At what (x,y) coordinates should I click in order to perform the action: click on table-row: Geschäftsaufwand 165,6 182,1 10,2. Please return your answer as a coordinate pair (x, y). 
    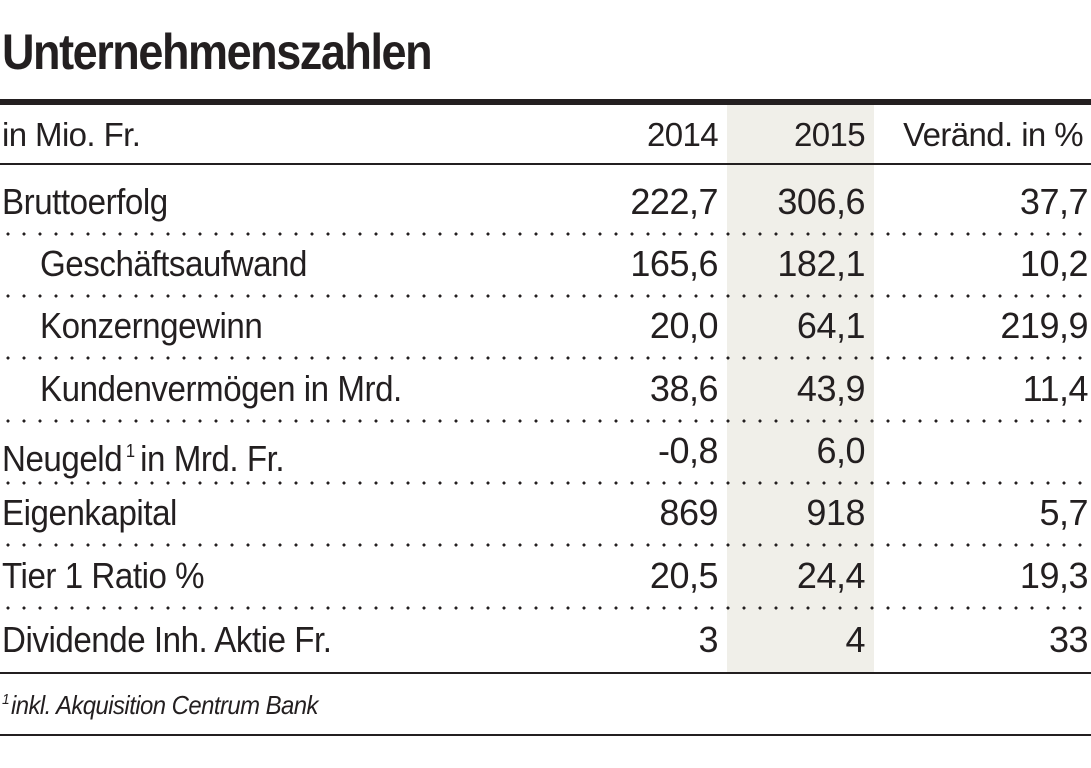
    Looking at the image, I should click on (545, 266).